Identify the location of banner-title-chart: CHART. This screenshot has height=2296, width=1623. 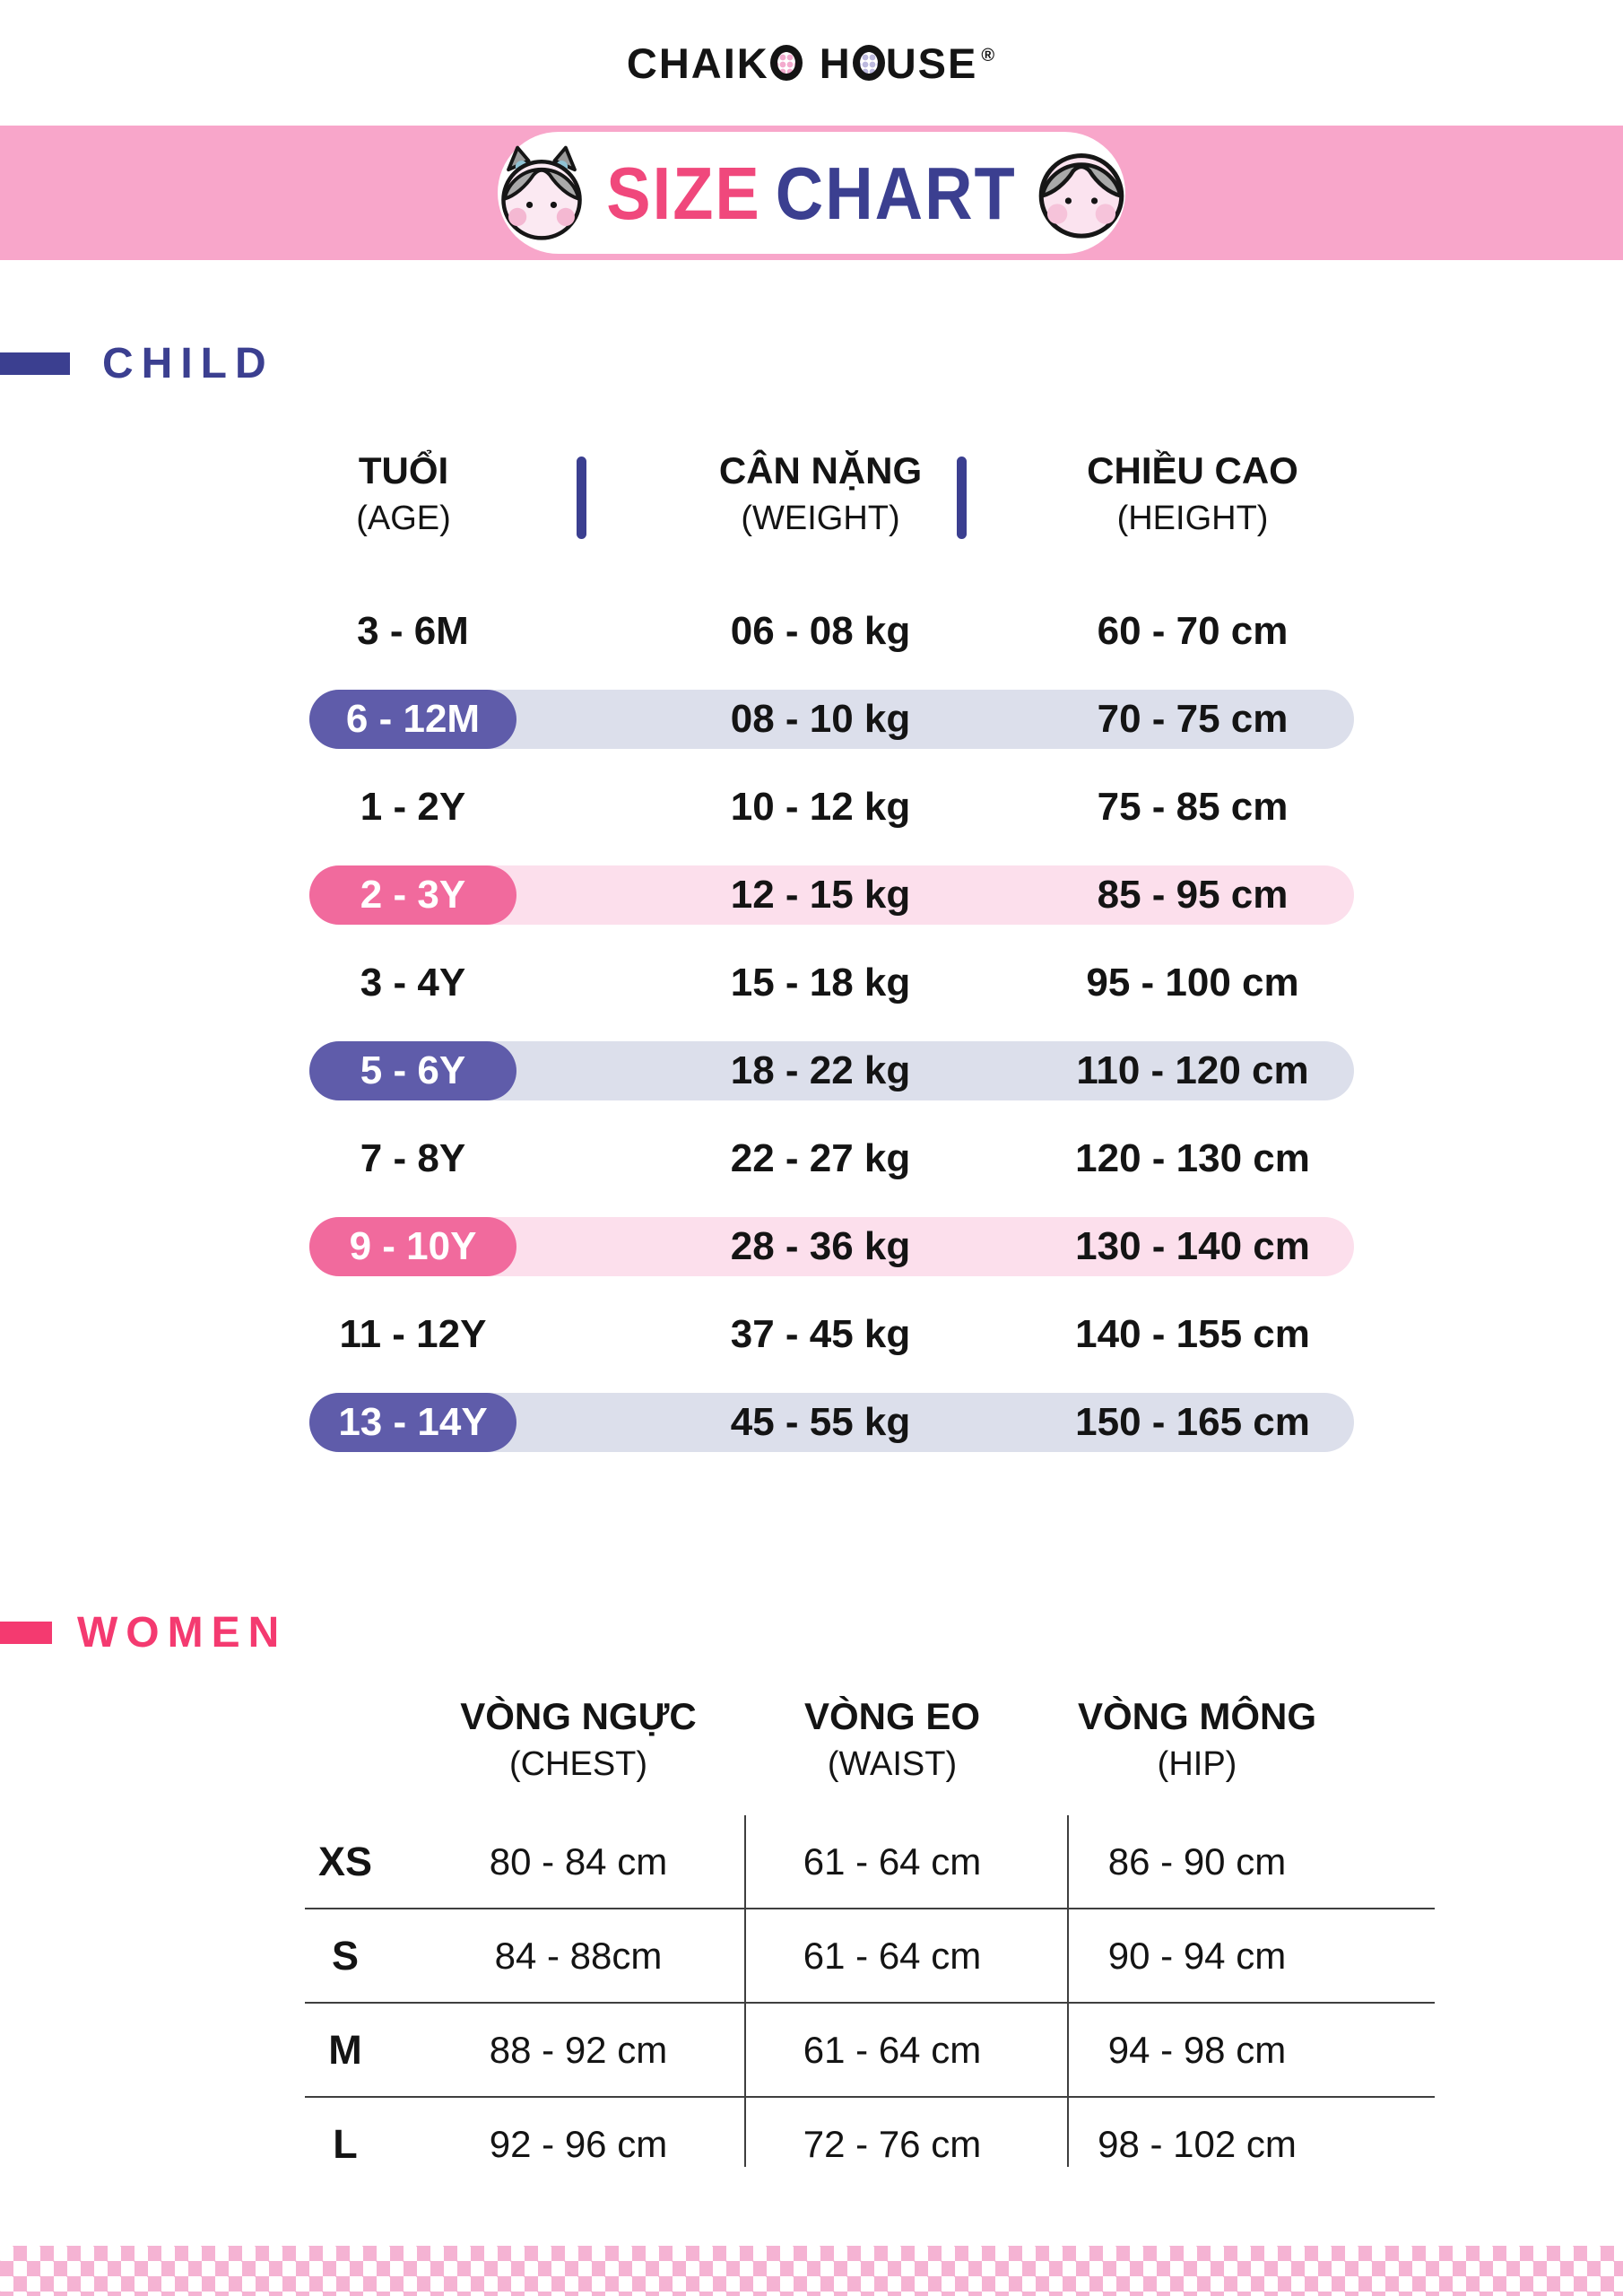
(896, 193).